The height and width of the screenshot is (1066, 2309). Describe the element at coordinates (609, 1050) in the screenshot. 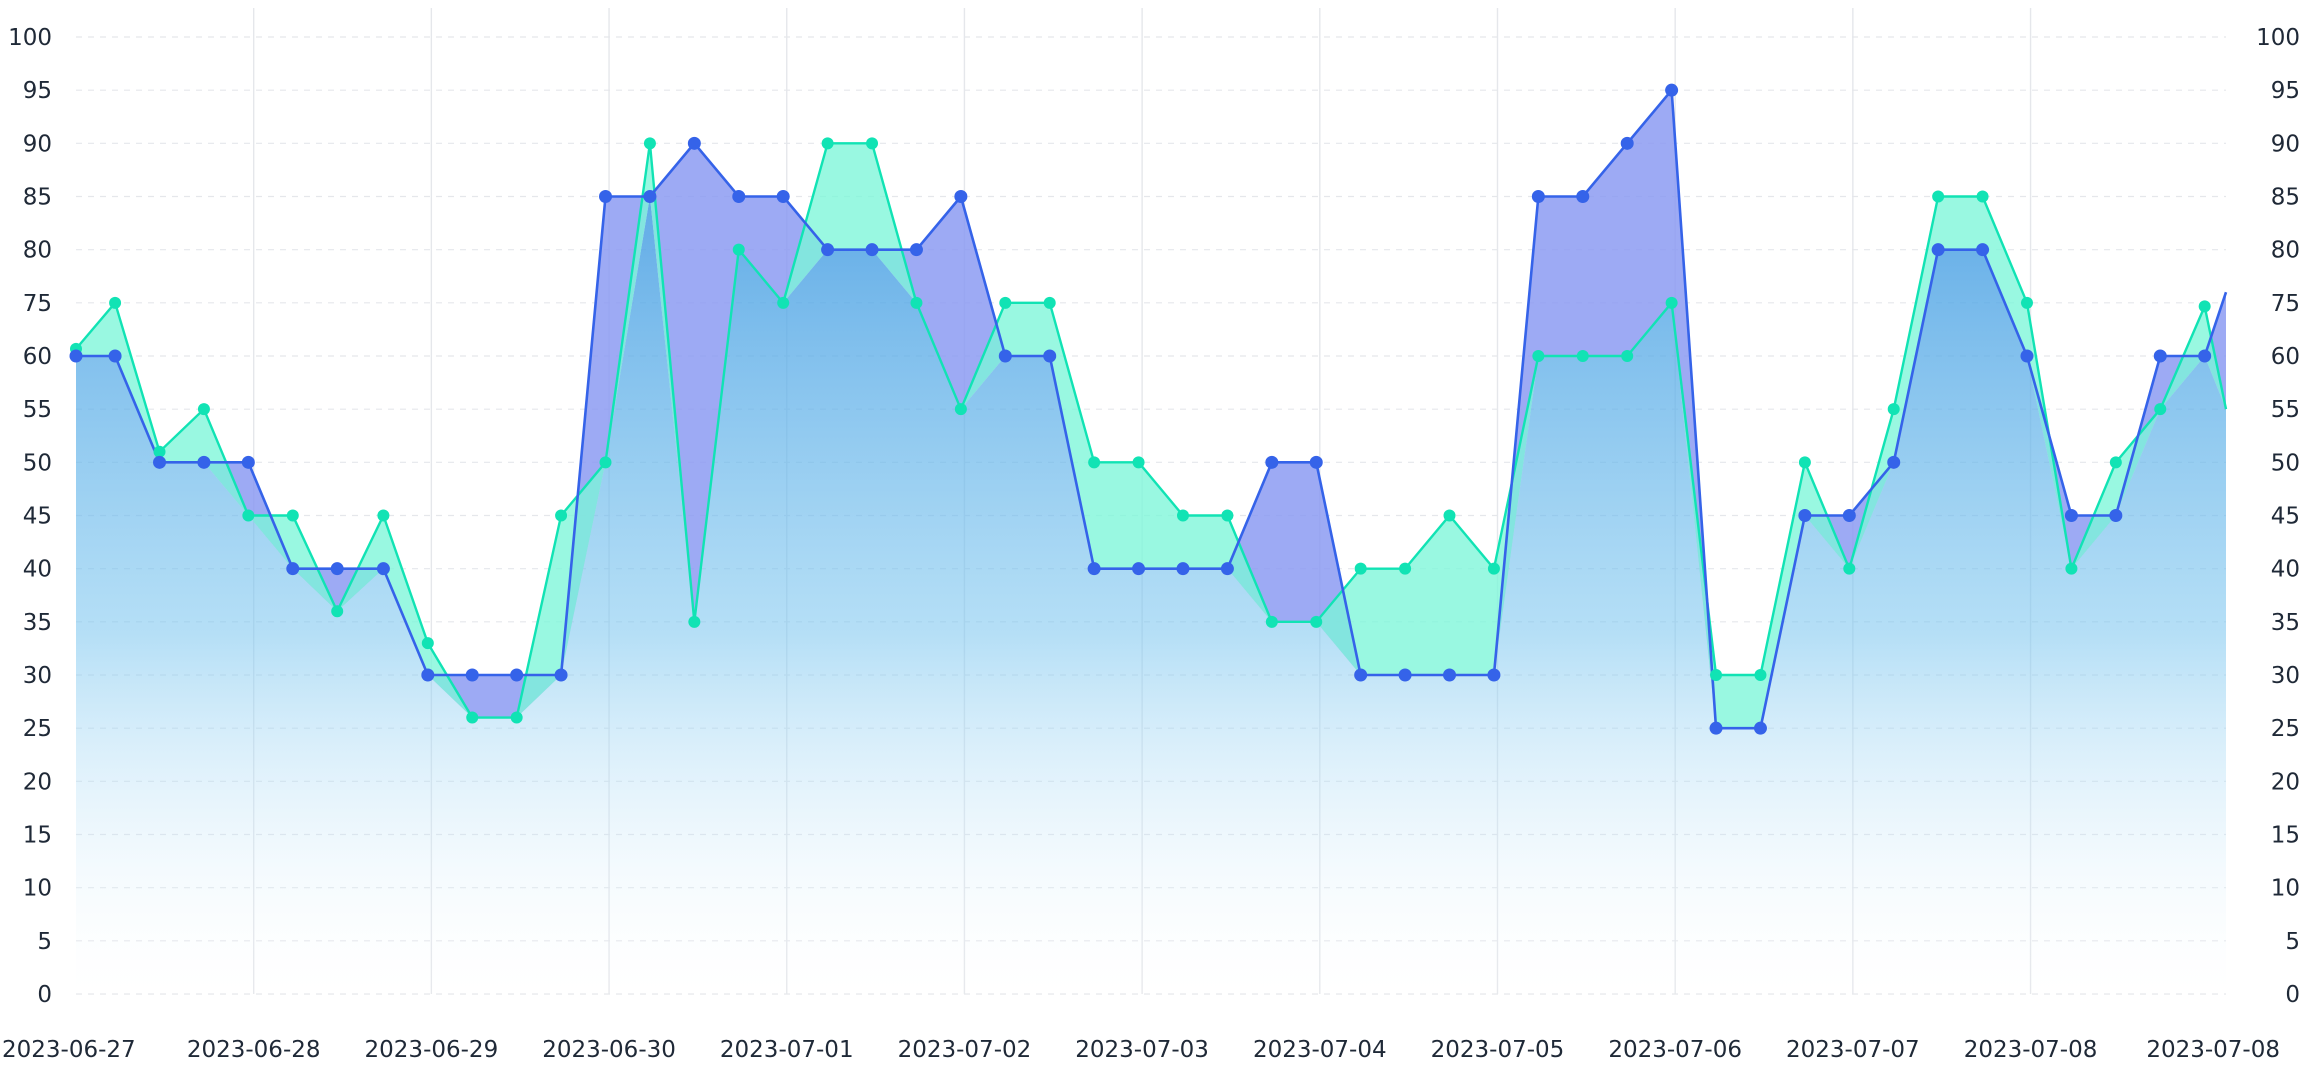

I see `x-axis-tick-label: 2023-06-30` at that location.